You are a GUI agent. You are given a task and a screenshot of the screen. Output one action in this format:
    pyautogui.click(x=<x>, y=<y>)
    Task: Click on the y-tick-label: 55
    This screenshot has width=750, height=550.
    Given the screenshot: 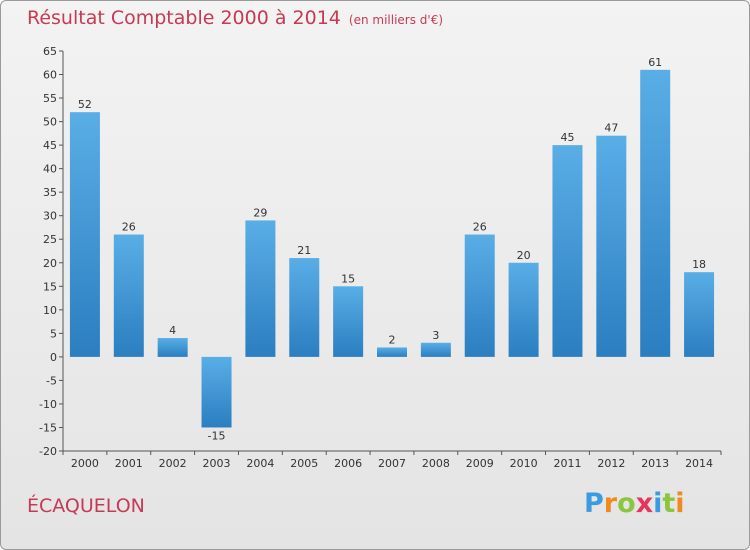 What is the action you would take?
    pyautogui.click(x=50, y=98)
    